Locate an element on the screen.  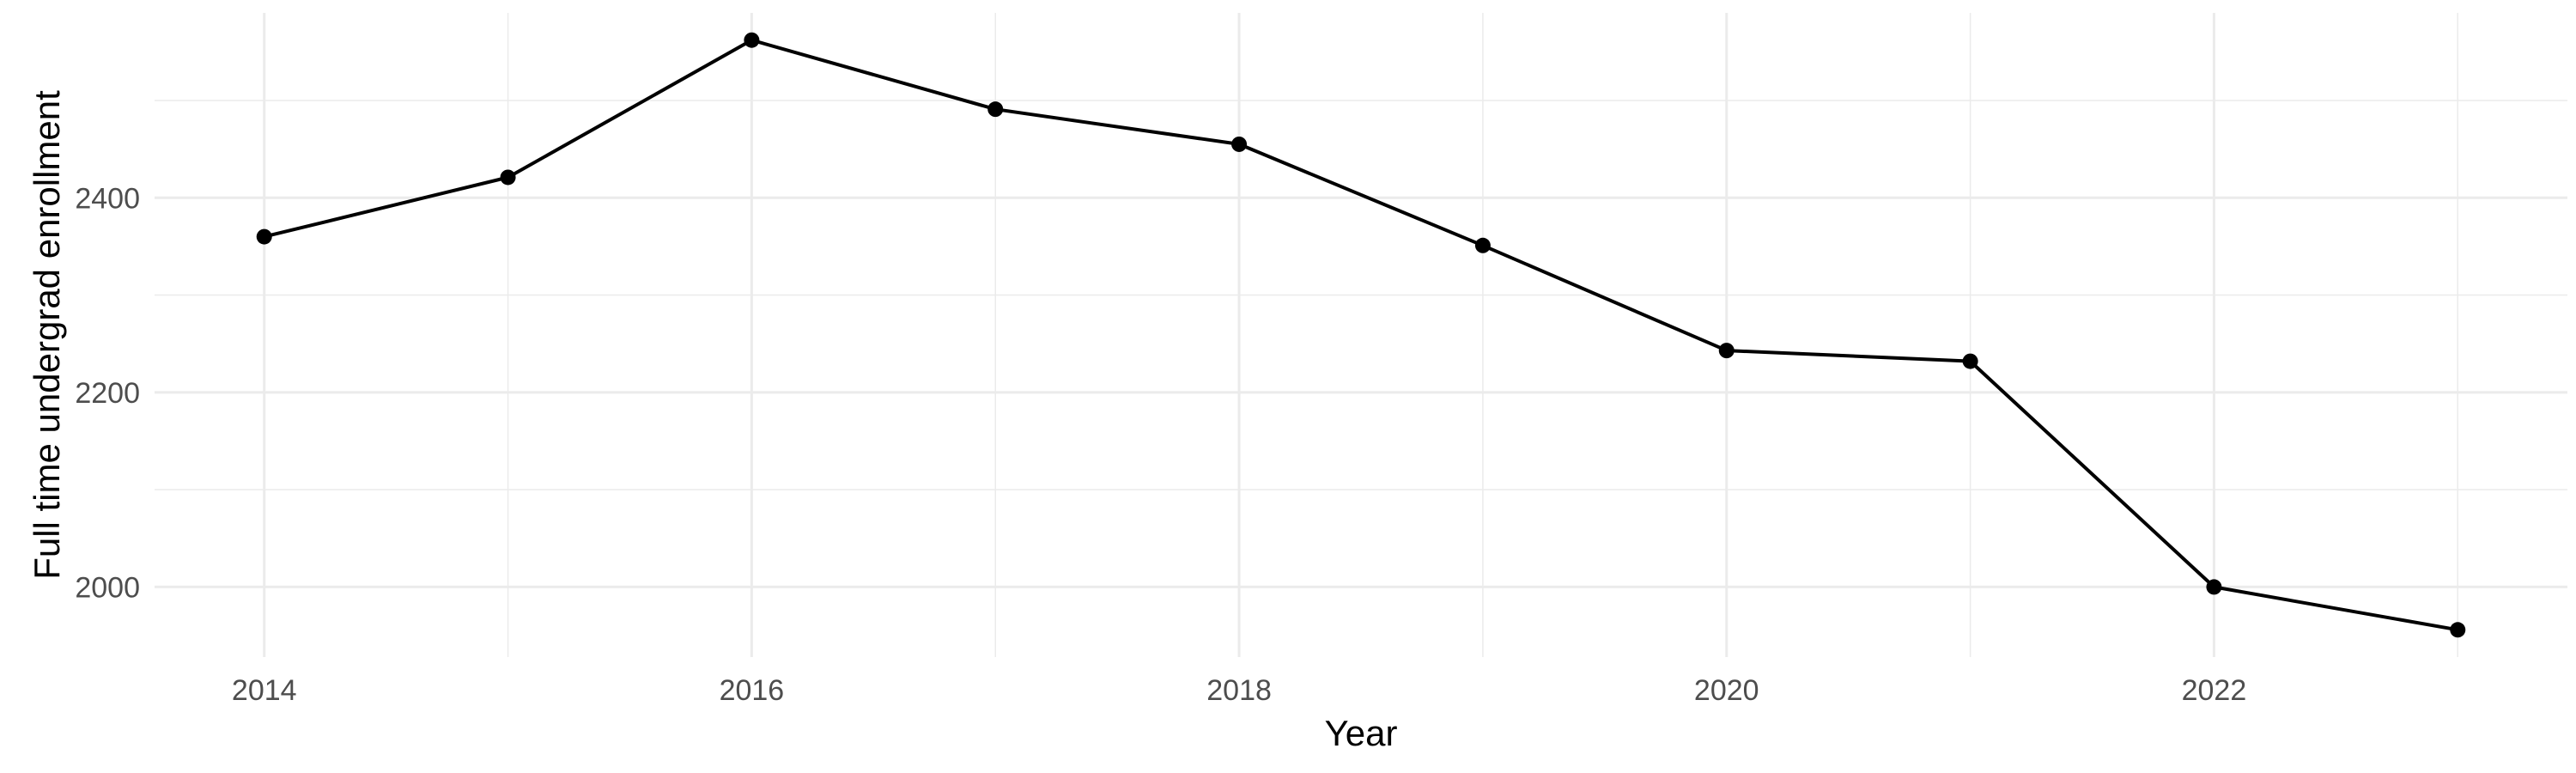
y-tick-label: 2200 is located at coordinates (107, 393).